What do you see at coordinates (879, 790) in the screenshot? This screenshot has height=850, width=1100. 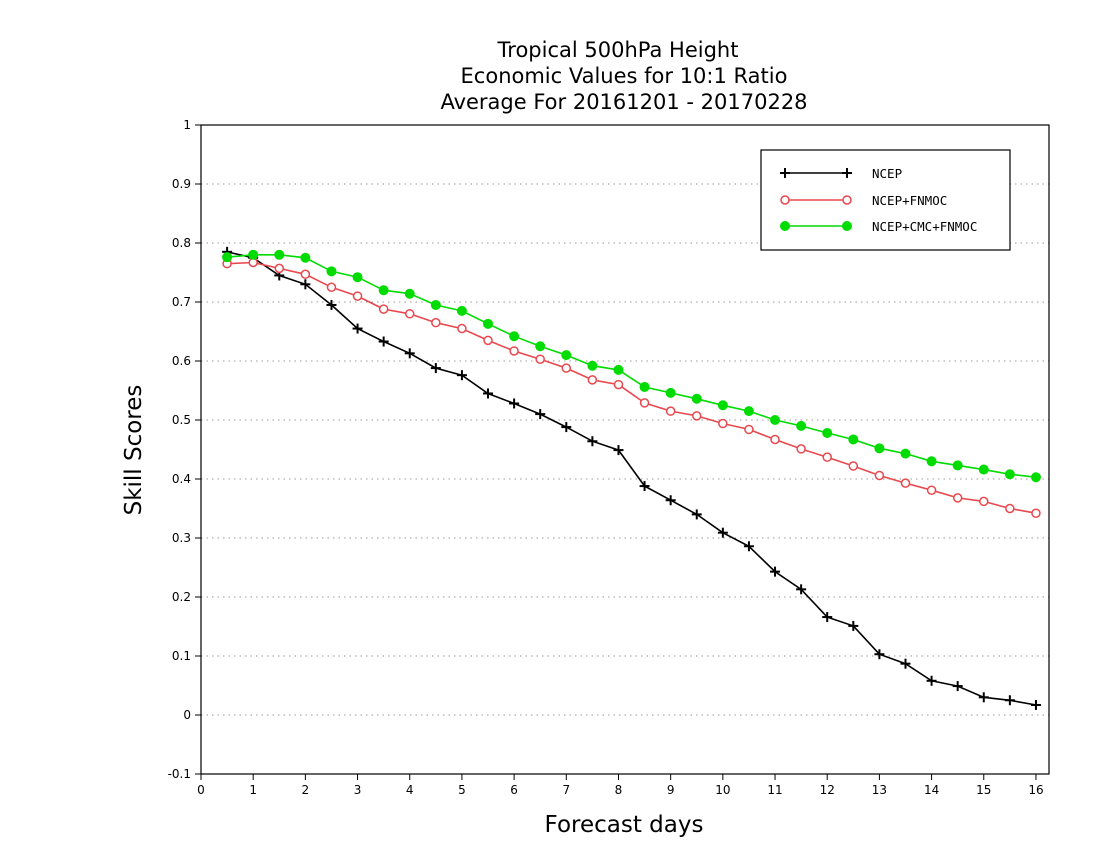 I see `x-tick-label: 13` at bounding box center [879, 790].